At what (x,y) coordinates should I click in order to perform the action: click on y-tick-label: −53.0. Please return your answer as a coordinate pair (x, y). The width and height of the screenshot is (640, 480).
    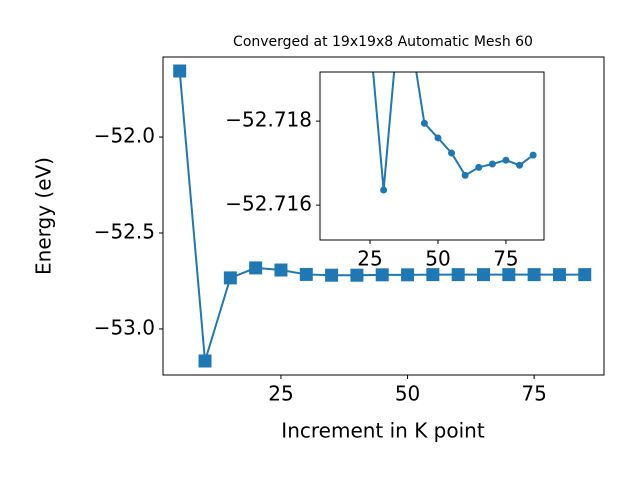
    Looking at the image, I should click on (124, 327).